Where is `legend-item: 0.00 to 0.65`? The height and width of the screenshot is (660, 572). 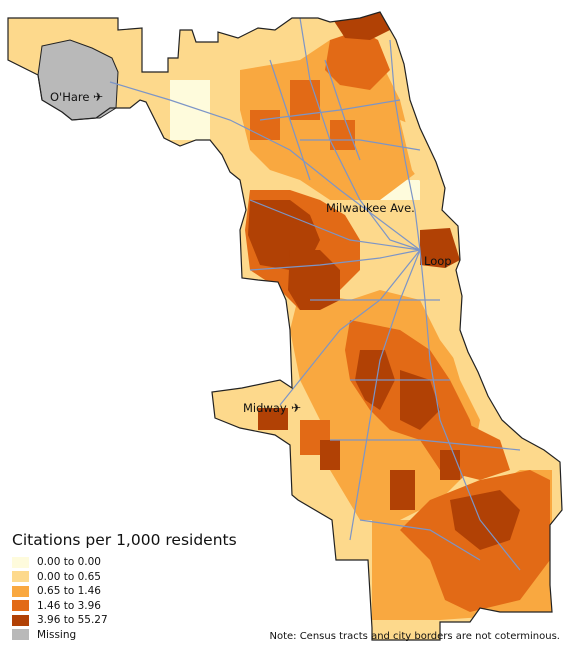
legend-item: 0.00 to 0.65 is located at coordinates (132, 577).